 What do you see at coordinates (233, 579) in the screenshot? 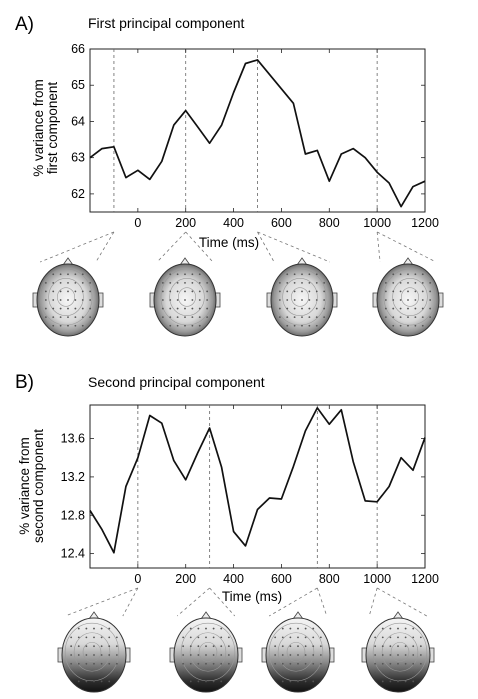
I see `panel-b-xtick-label-2: 400` at bounding box center [233, 579].